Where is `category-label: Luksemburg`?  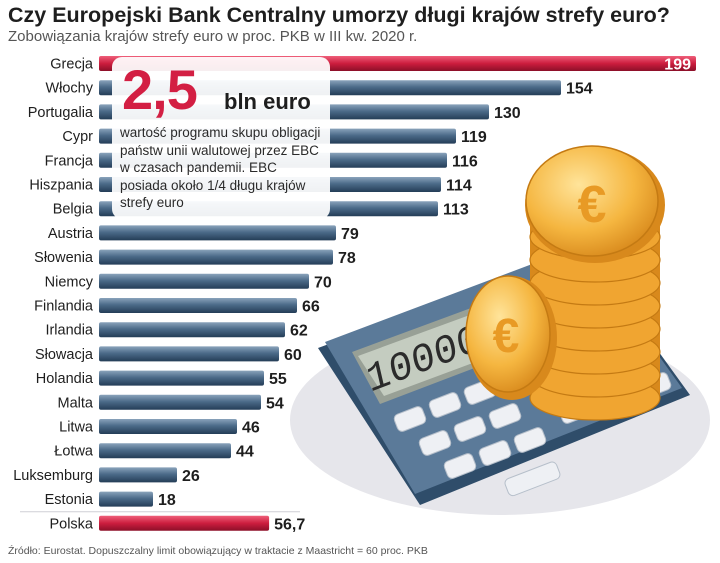 category-label: Luksemburg is located at coordinates (53, 476).